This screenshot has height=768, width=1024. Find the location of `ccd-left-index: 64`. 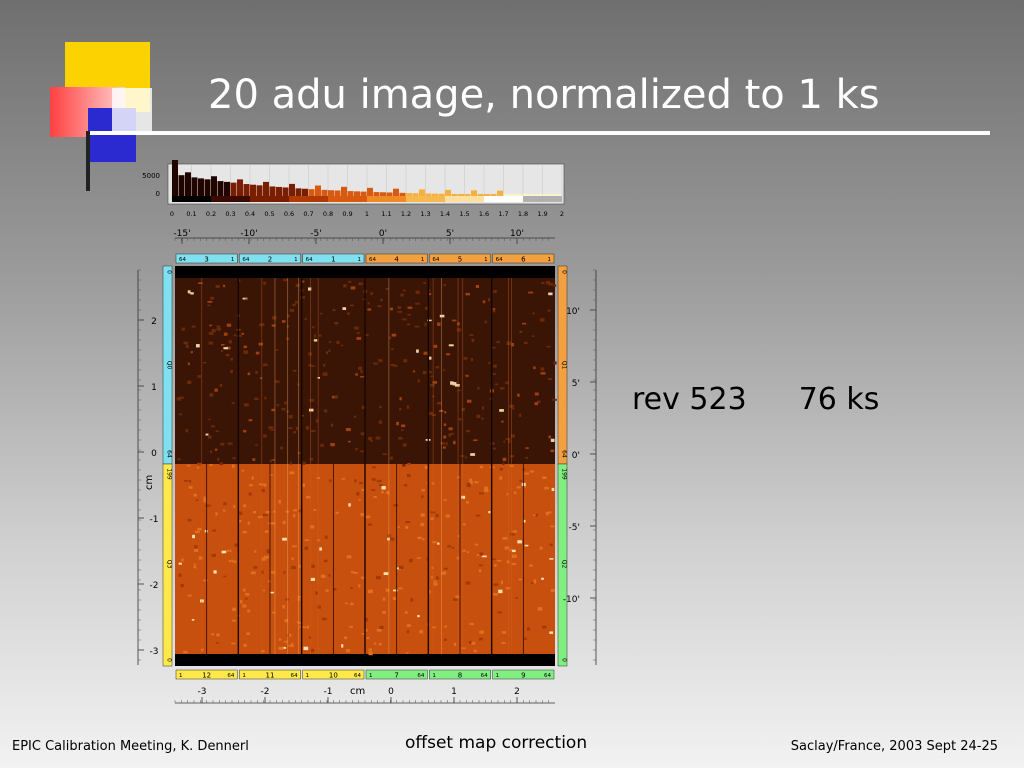

ccd-left-index: 64 is located at coordinates (182, 260).